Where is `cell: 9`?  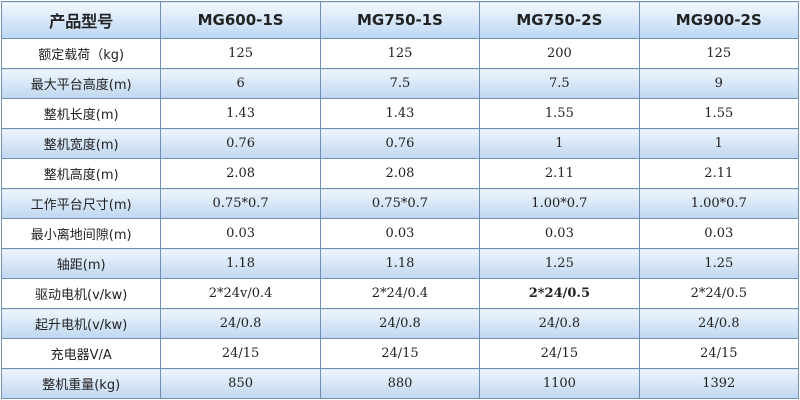
cell: 9 is located at coordinates (719, 83).